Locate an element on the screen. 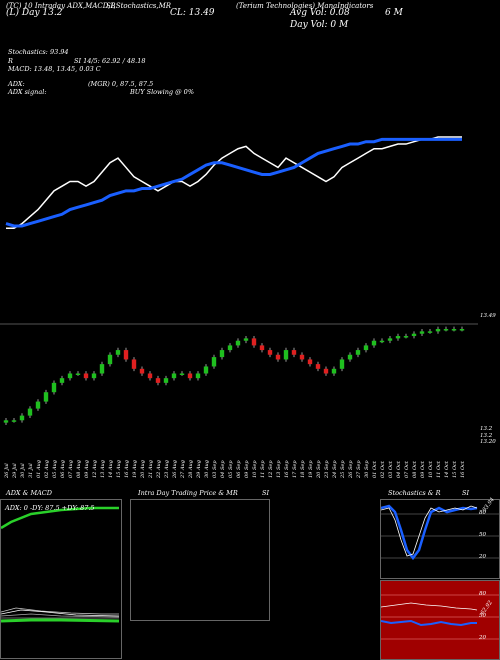 This screenshot has width=500, height=660. date-tick-label: 18 Sep is located at coordinates (303, 469).